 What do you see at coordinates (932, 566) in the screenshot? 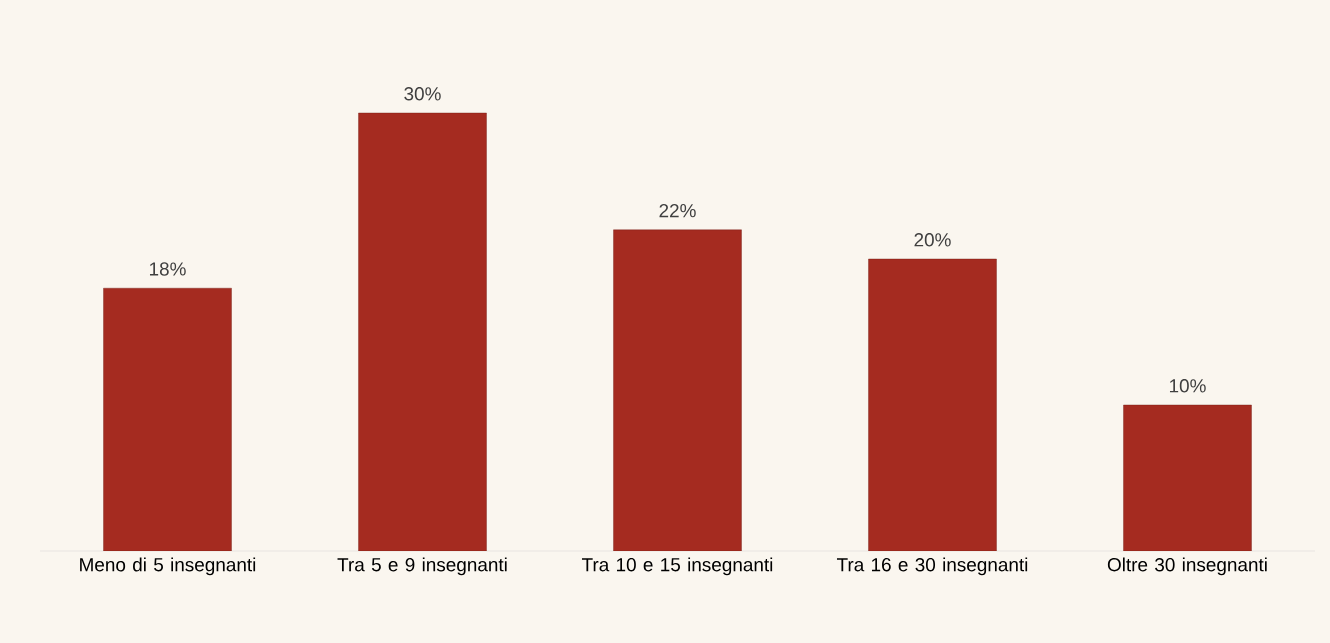
I see `x-tick-label: Tra 16 e 30 insegnanti` at bounding box center [932, 566].